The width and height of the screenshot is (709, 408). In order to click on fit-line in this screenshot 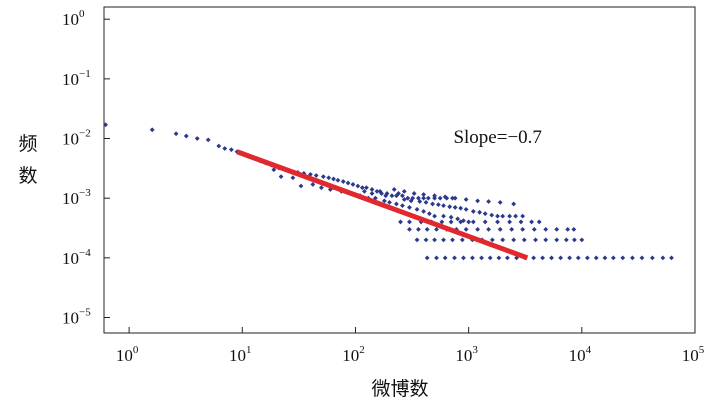, I will do `click(382, 205)`.